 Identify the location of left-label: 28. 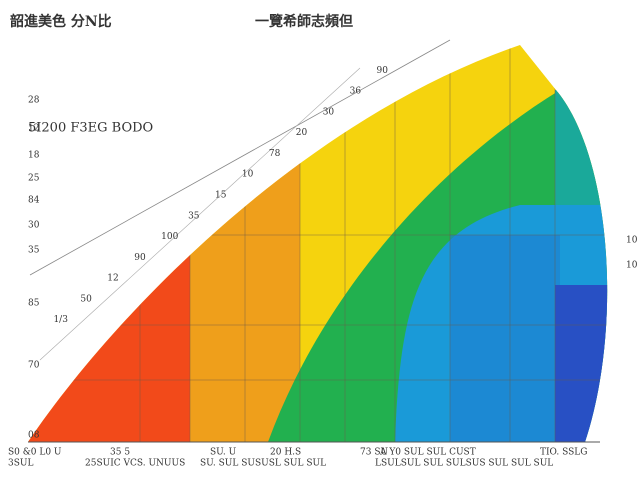
(34, 101).